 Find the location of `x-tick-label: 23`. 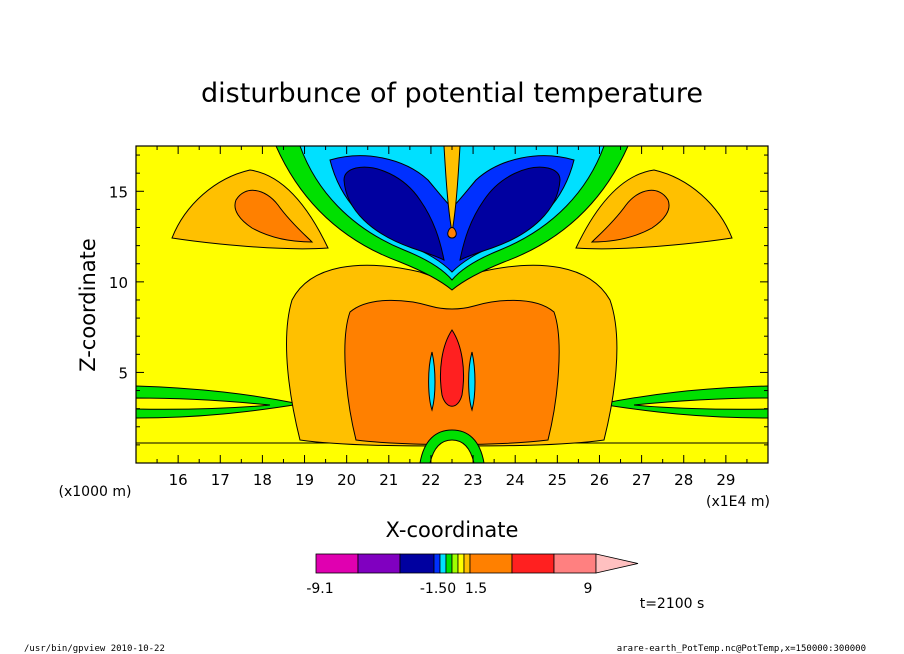

x-tick-label: 23 is located at coordinates (473, 480).